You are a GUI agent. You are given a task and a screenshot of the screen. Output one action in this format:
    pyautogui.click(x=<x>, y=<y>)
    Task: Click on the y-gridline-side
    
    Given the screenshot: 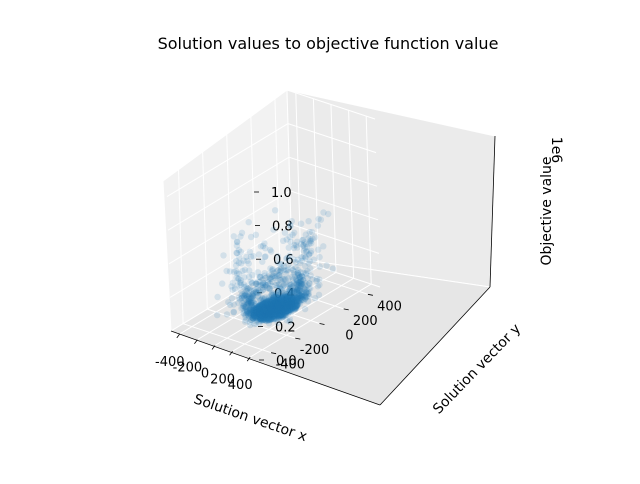 What is the action you would take?
    pyautogui.click(x=229, y=210)
    